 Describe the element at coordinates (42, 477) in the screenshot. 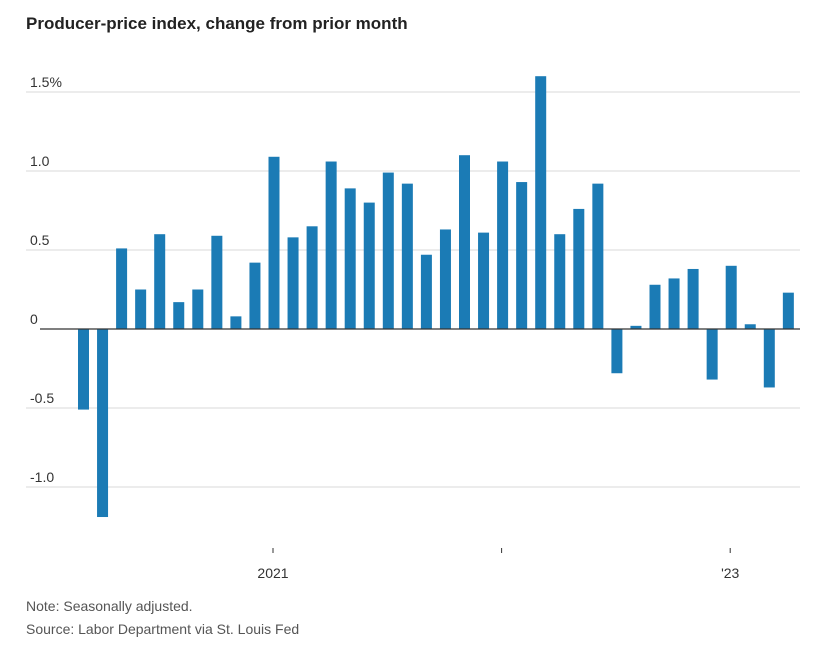

I see `y-tick-label: -1.0` at that location.